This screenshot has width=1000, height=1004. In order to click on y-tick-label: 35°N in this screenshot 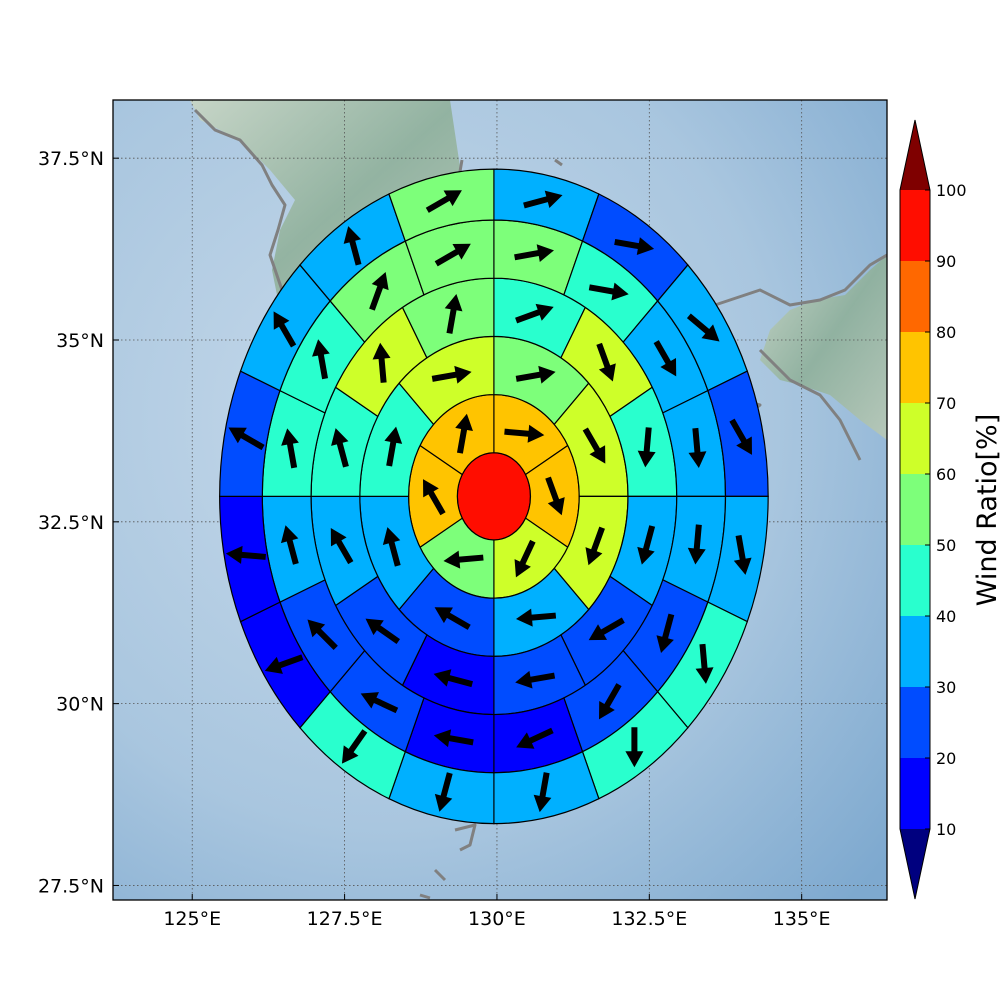, I will do `click(80, 341)`.